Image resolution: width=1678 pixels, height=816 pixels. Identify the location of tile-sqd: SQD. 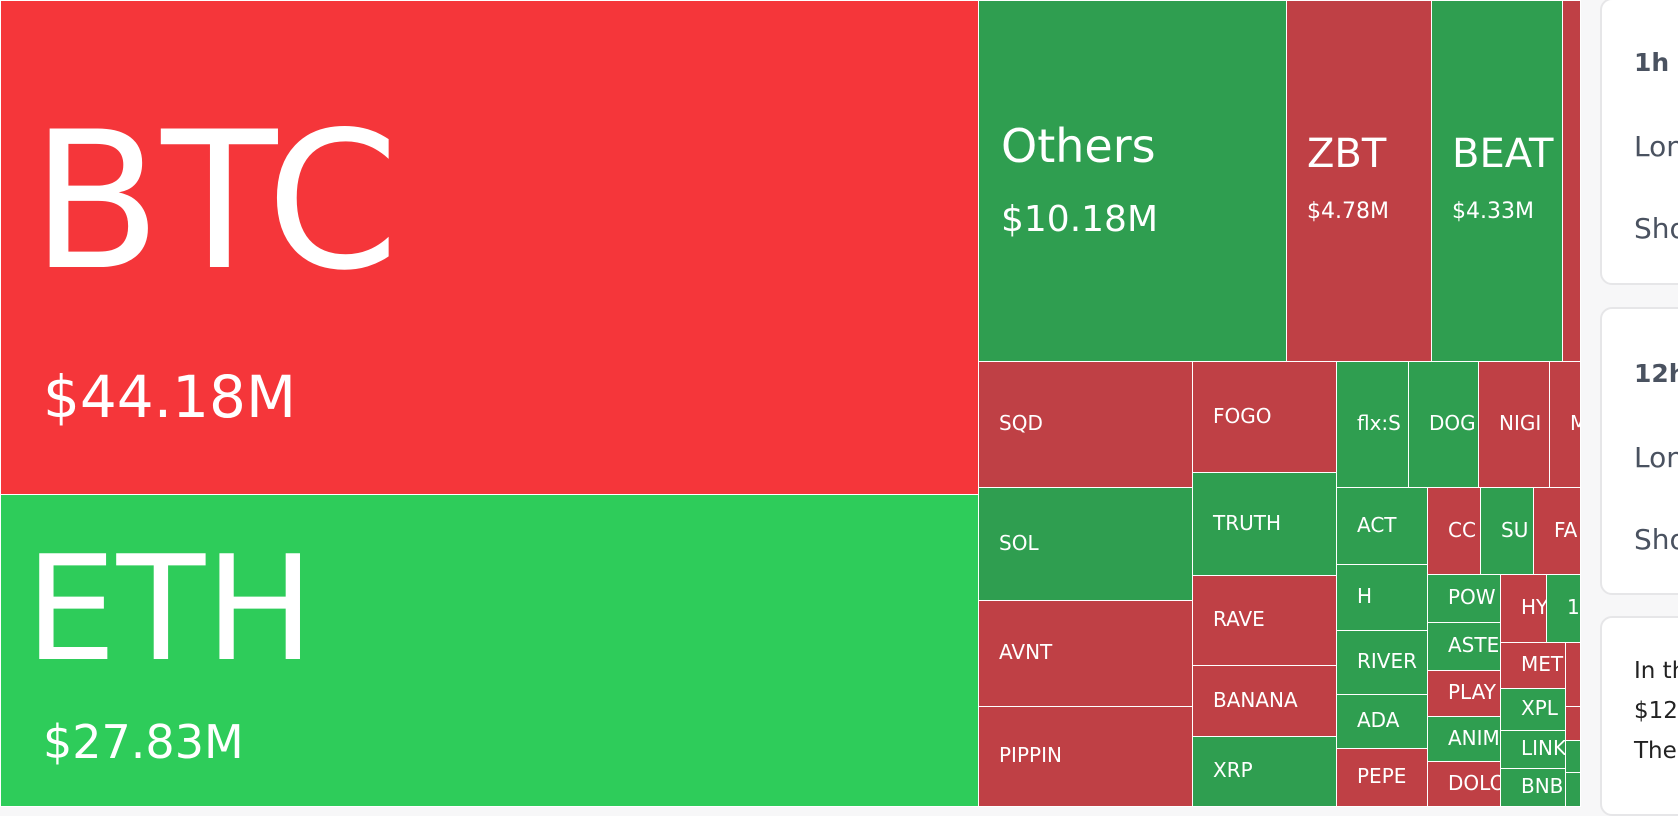
(1085, 424).